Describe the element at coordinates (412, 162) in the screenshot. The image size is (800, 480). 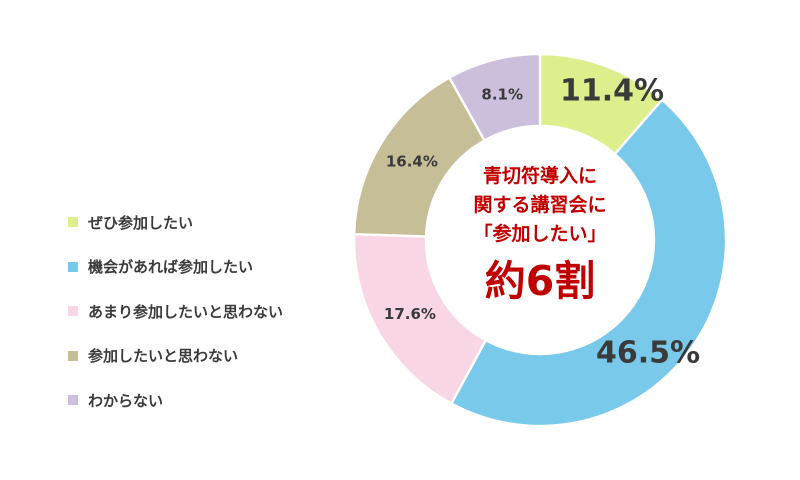
I see `slice-label-3: 16.4%` at that location.